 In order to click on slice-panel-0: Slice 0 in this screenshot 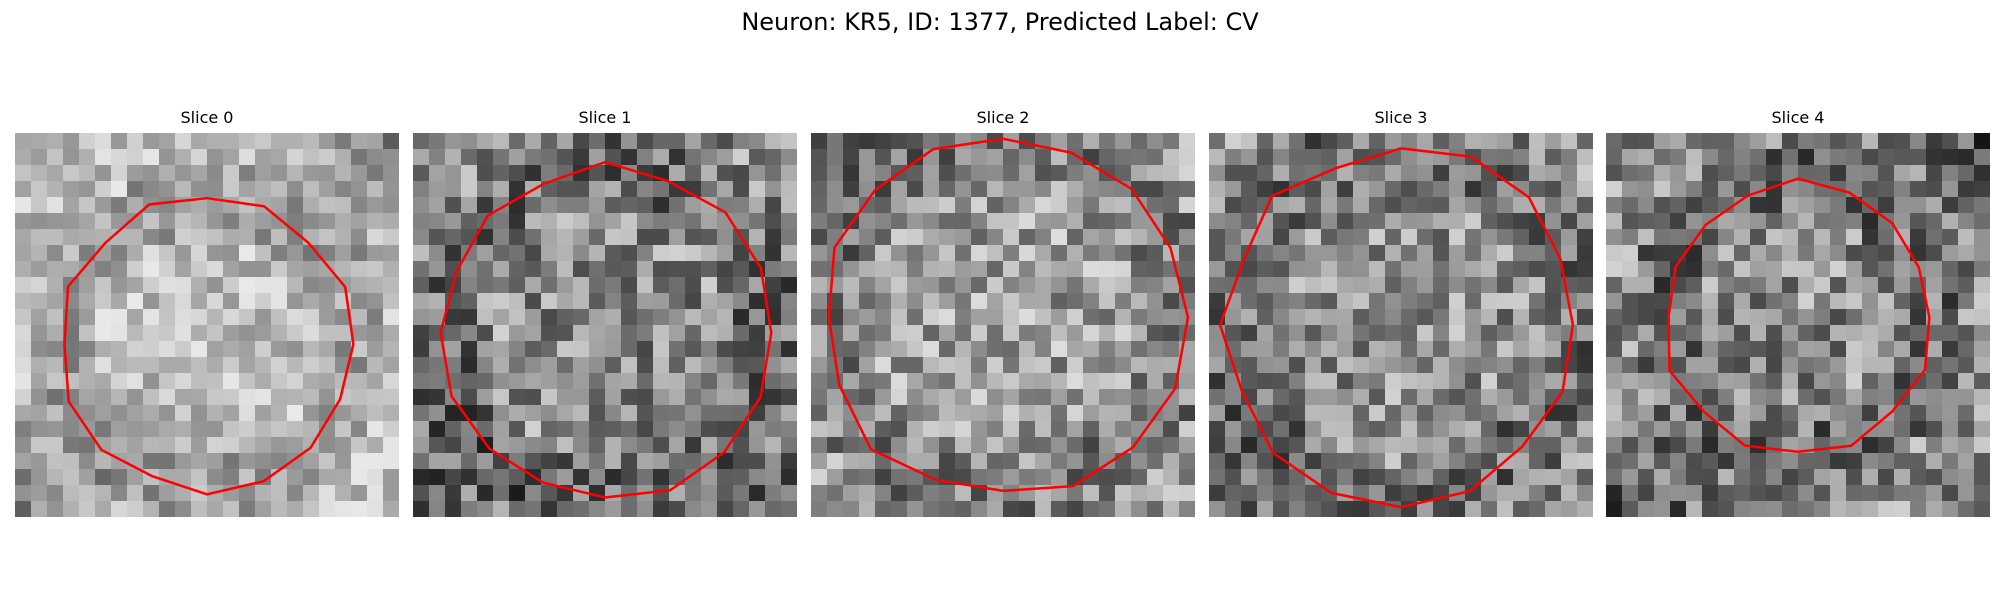, I will do `click(207, 312)`.